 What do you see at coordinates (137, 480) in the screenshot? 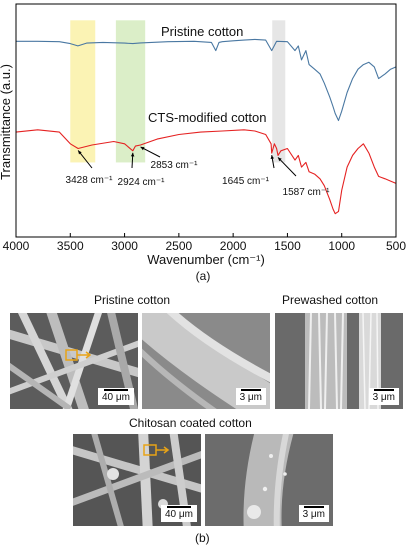
I see `sem-chitosan-low-mag: 40 μm` at bounding box center [137, 480].